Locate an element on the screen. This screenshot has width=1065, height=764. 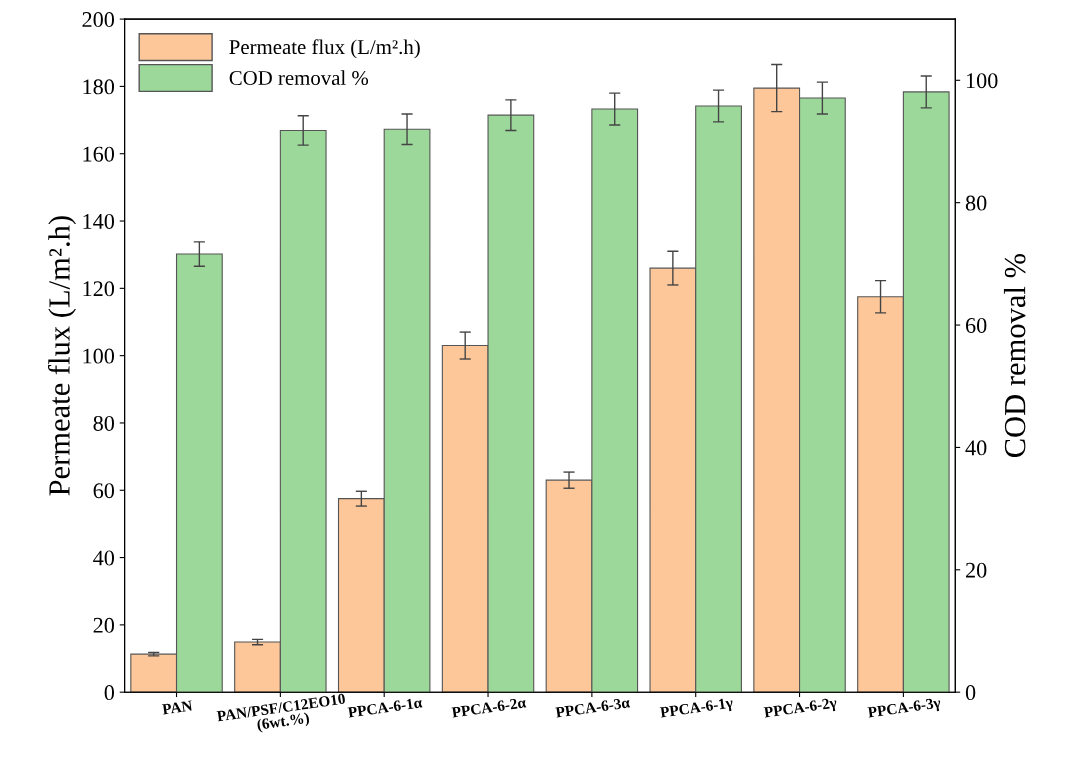
y-tick-label: 20 is located at coordinates (104, 625).